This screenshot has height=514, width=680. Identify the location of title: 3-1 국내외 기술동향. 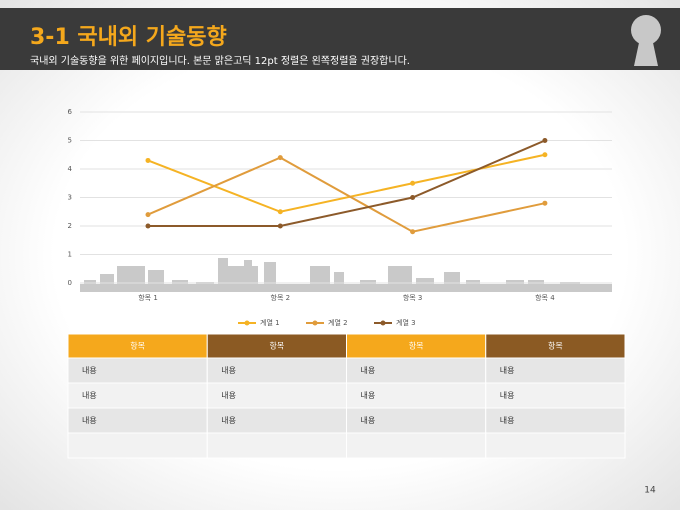
(128, 37).